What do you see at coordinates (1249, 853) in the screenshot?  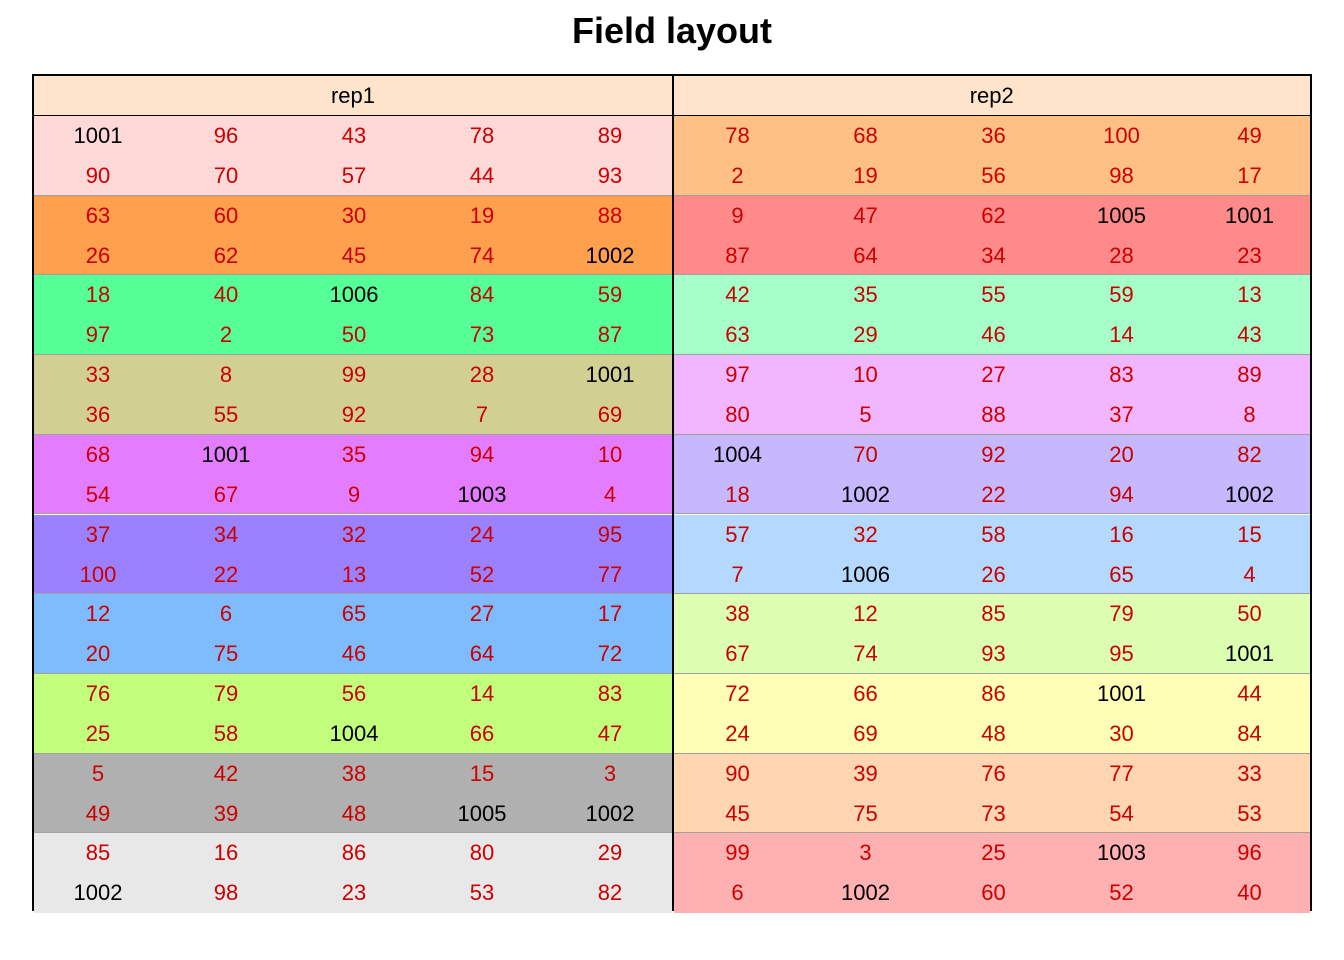 I see `plot-cell: 96` at bounding box center [1249, 853].